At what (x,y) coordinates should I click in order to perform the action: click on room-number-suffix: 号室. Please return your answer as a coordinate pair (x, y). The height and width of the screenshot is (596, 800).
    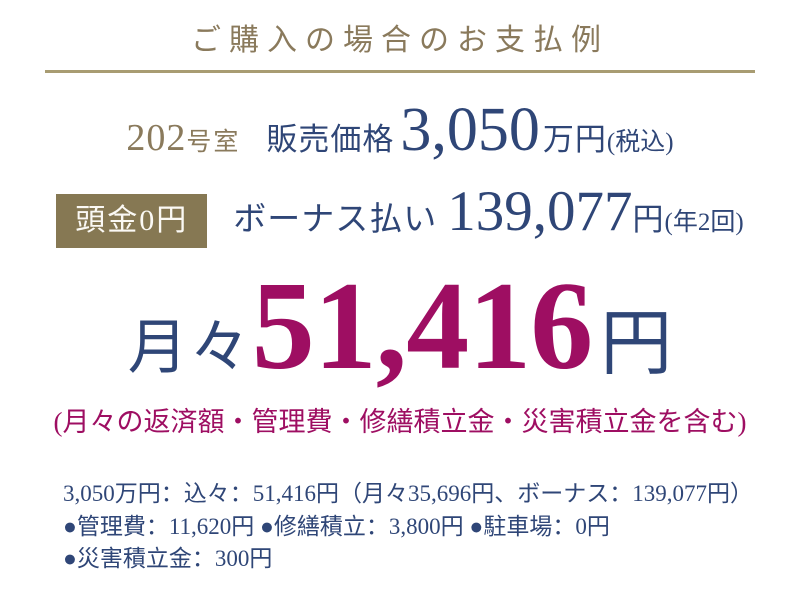
    Looking at the image, I should click on (213, 142).